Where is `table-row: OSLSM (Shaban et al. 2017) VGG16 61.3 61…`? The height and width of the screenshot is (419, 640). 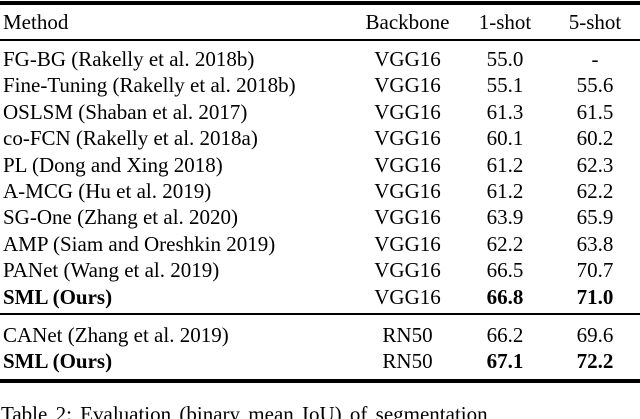
table-row: OSLSM (Shaban et al. 2017) VGG16 61.3 61… is located at coordinates (320, 112).